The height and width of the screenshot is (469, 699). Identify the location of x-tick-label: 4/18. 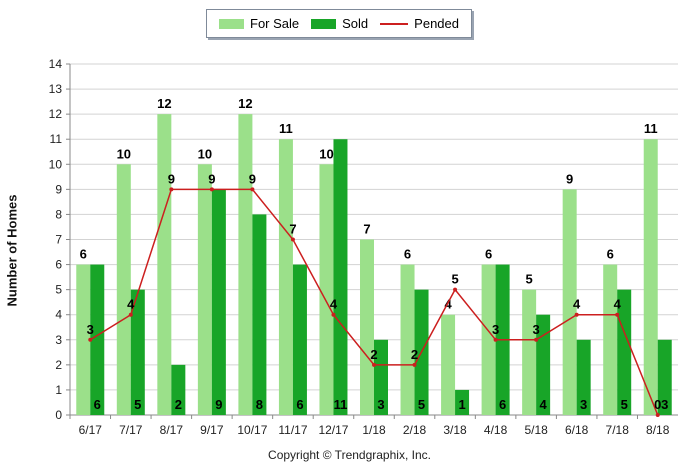
(496, 430).